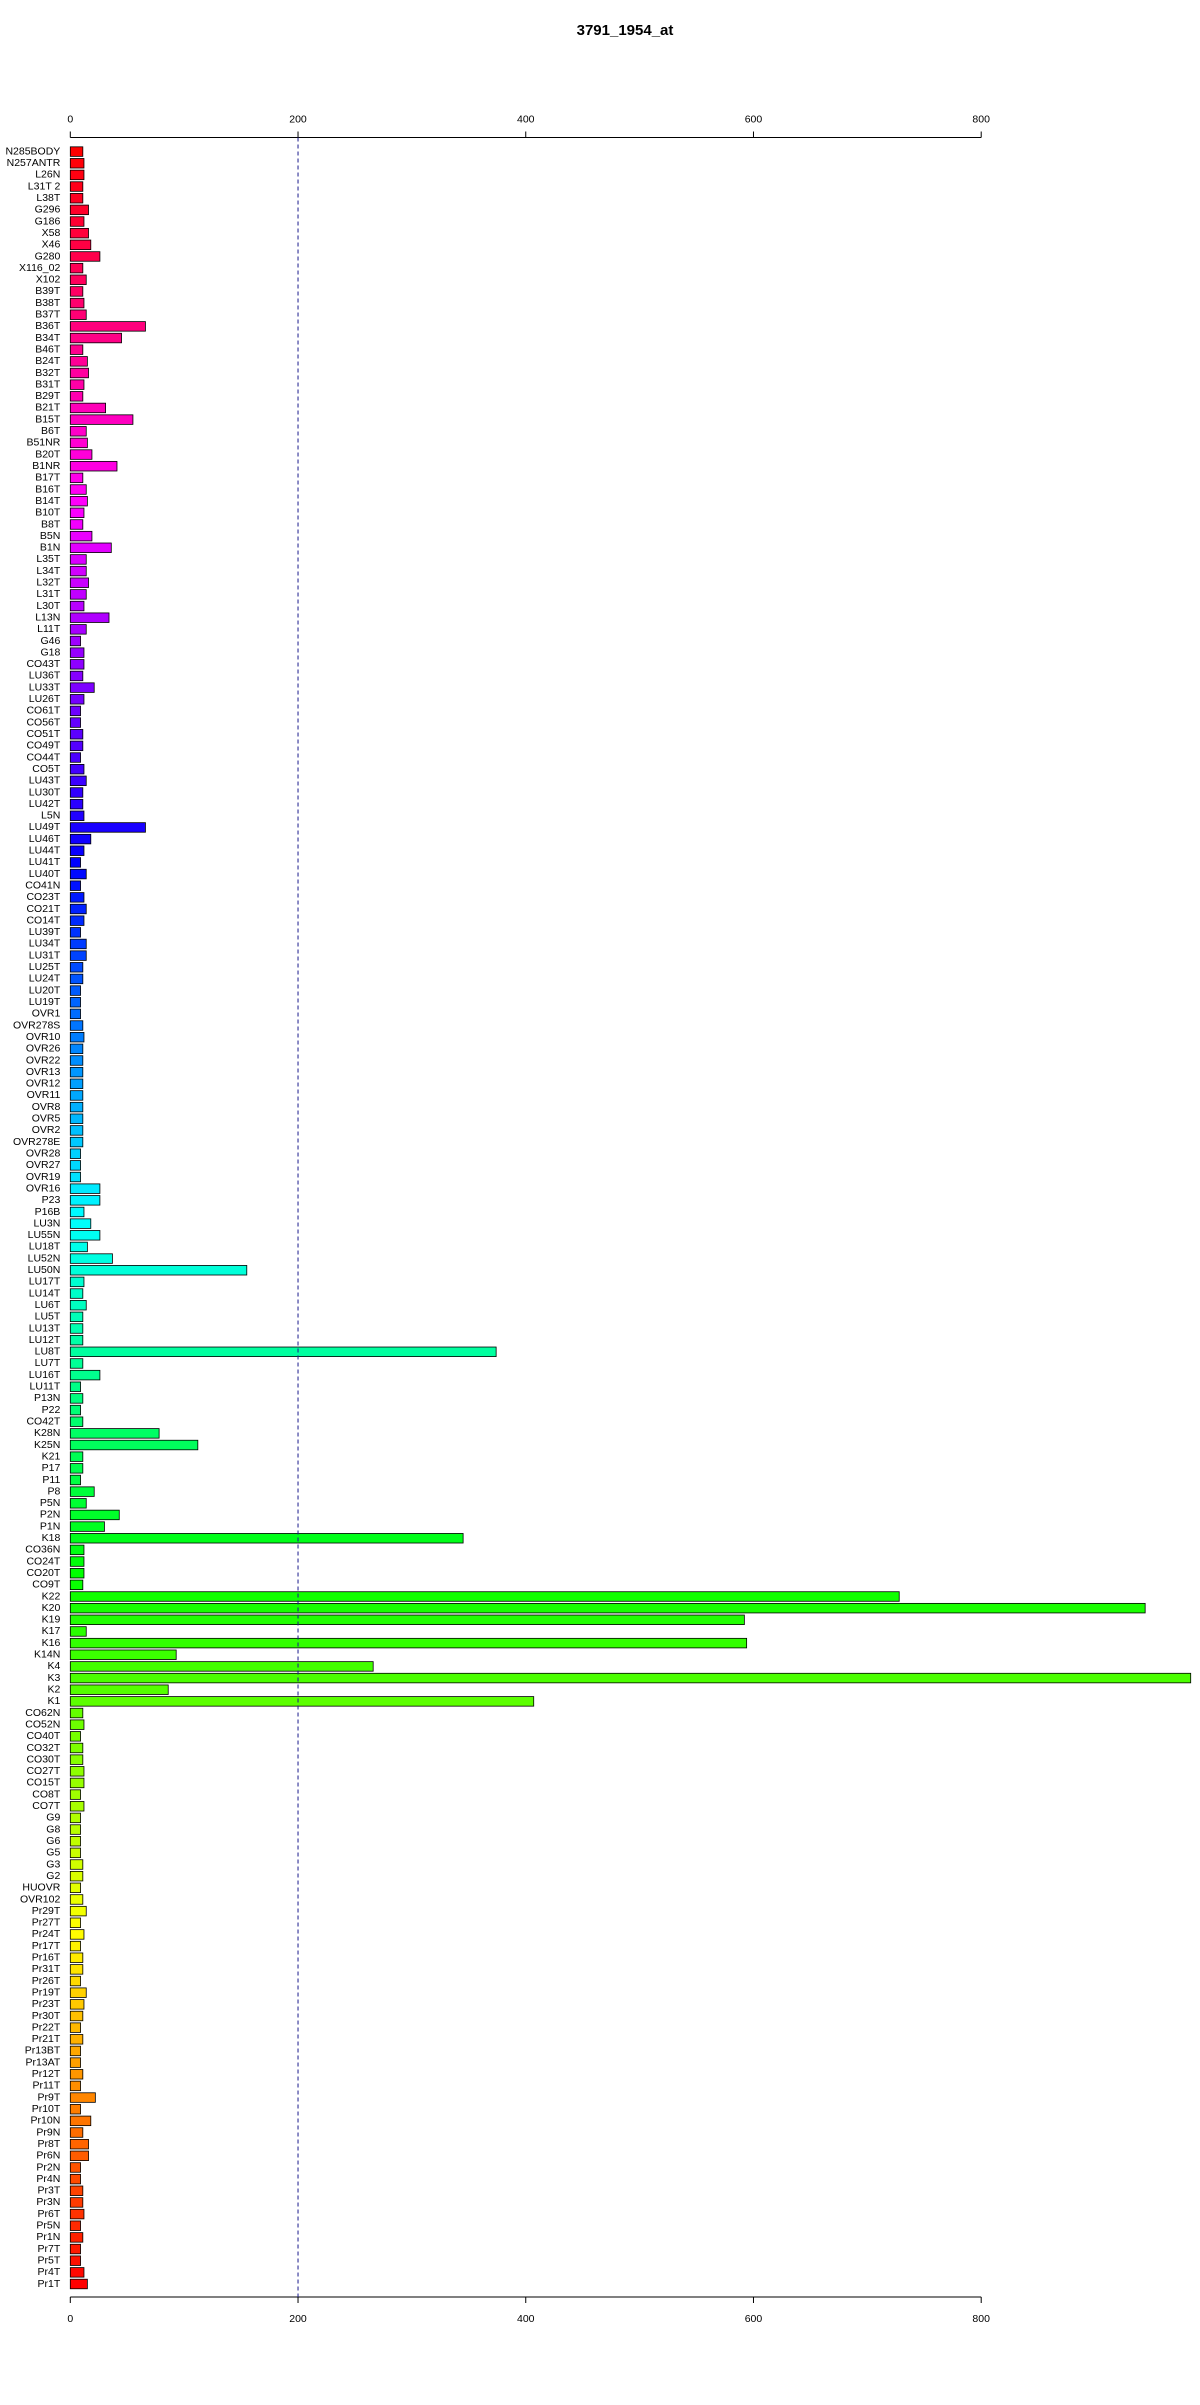  Describe the element at coordinates (47, 1398) in the screenshot. I see `y-tick-label: P13N` at that location.